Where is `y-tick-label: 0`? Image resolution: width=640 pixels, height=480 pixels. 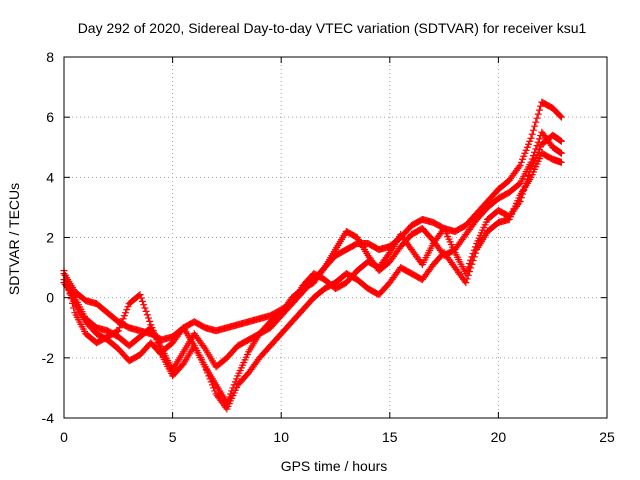 y-tick-label: 0 is located at coordinates (50, 298).